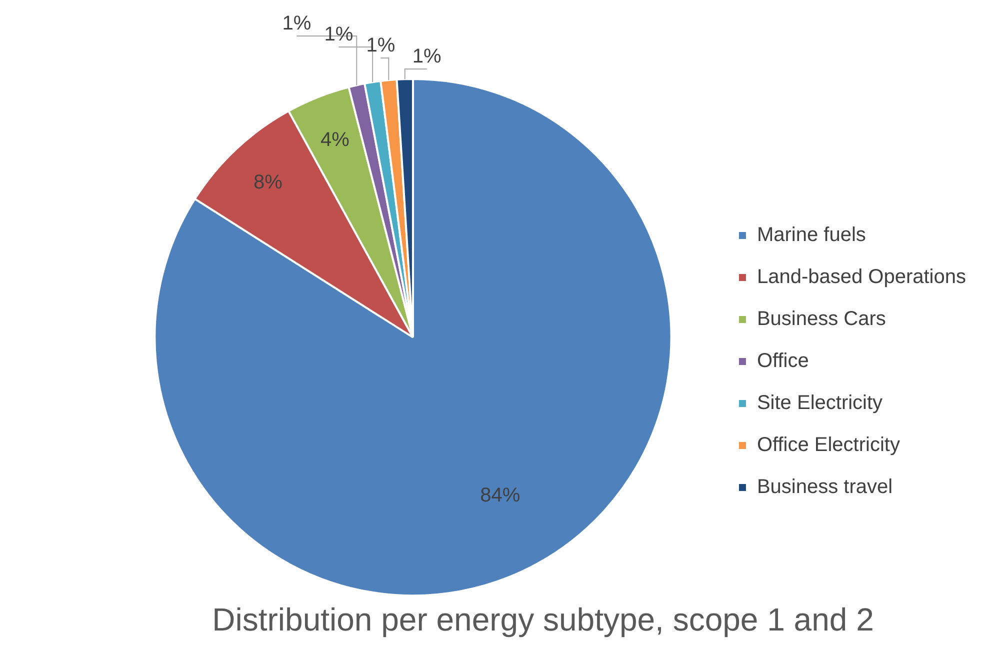  I want to click on legend-label: Office Electricity, so click(828, 445).